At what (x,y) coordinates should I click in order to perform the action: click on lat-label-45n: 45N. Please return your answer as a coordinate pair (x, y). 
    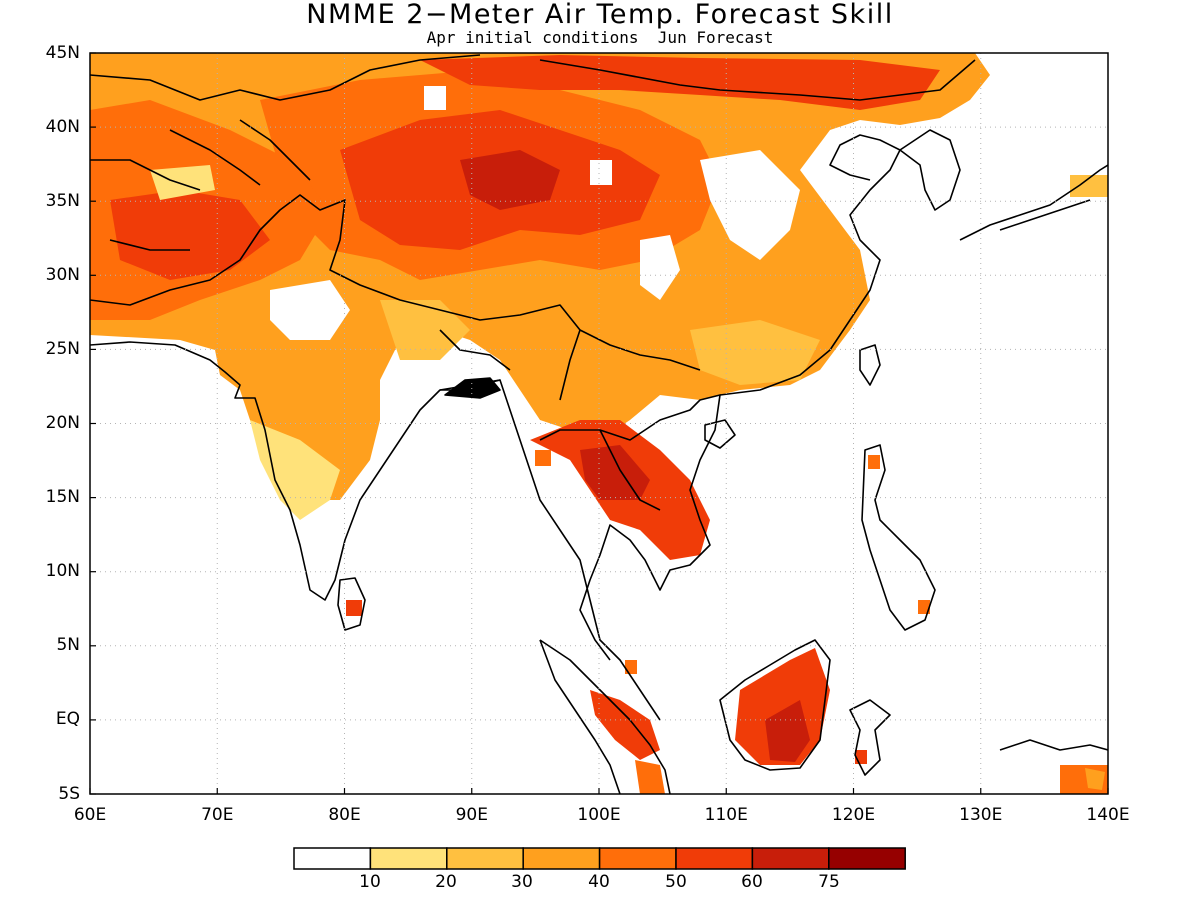
    Looking at the image, I should click on (62, 53).